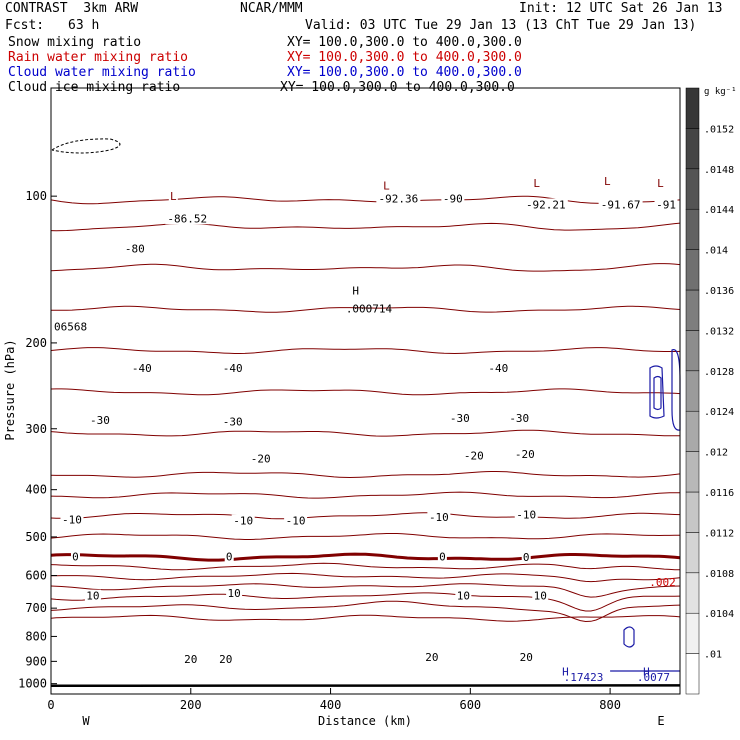  I want to click on y-tick-label: 700, so click(36, 608).